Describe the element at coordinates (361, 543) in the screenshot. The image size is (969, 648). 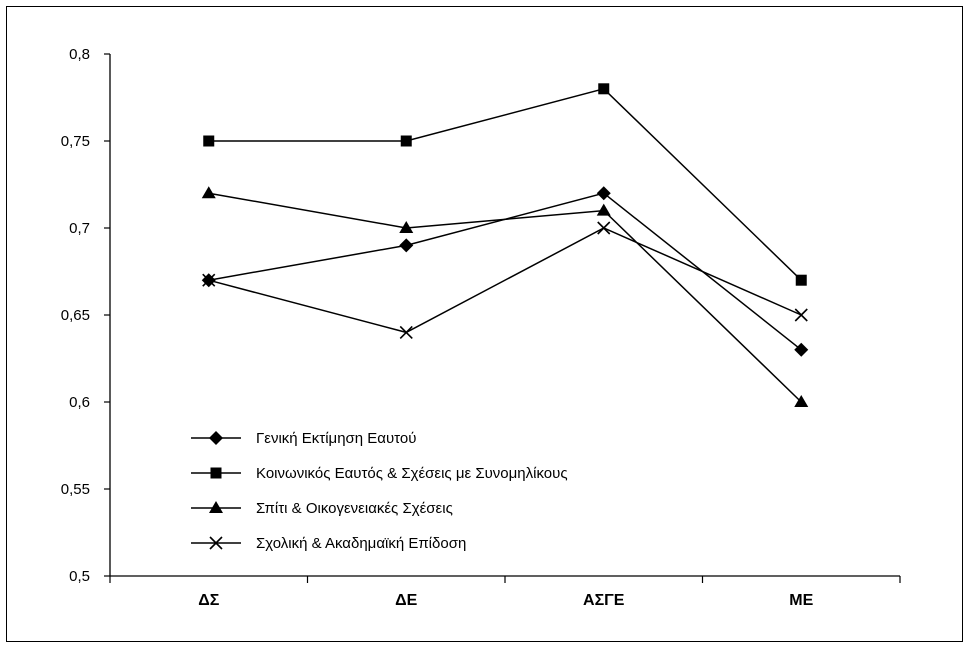
I see `legend-label: Σχολική & Ακαδημαϊκή Επίδοση` at that location.